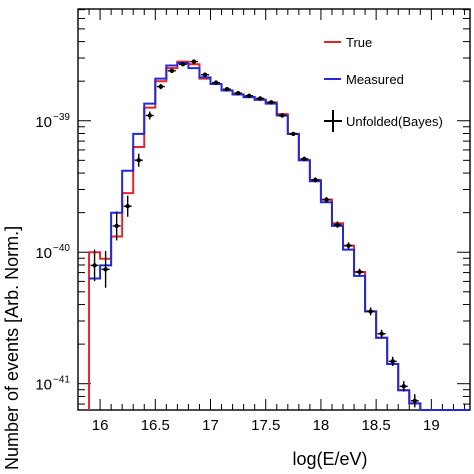 This screenshot has width=474, height=474. Describe the element at coordinates (61, 117) in the screenshot. I see `y-tick-exponent: −39` at that location.